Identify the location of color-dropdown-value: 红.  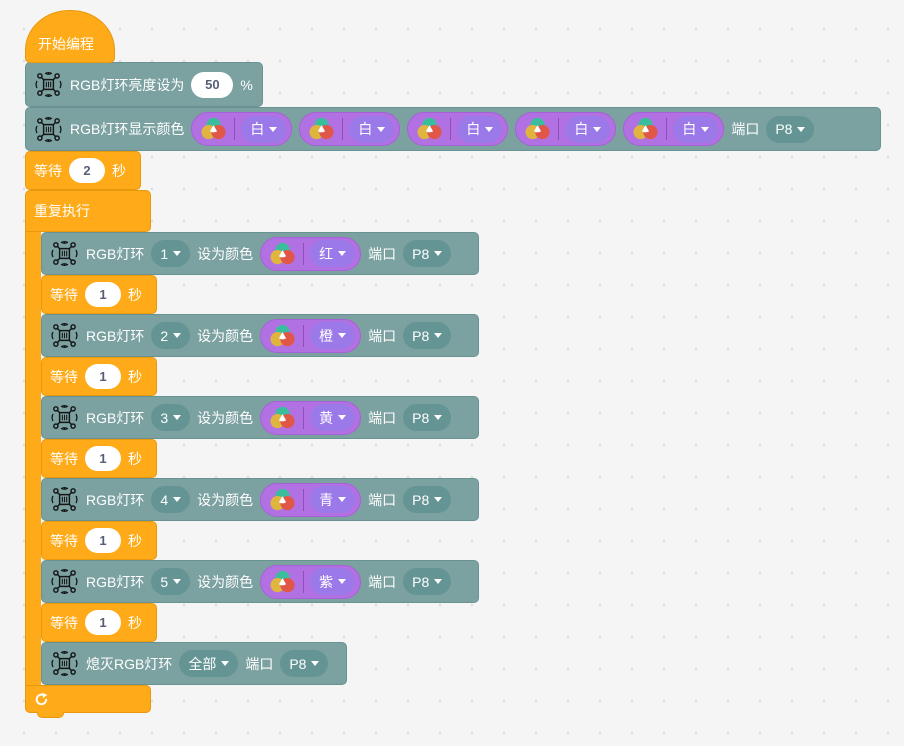
(326, 253).